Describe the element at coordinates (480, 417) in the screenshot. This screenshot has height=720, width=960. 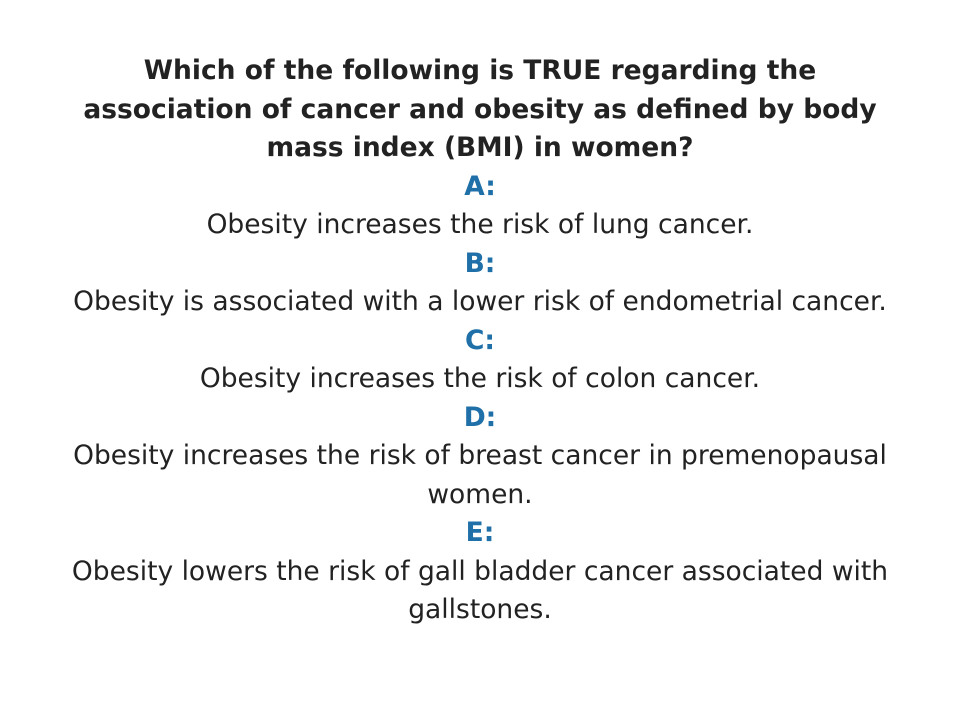
I see `option-letter: D:` at that location.